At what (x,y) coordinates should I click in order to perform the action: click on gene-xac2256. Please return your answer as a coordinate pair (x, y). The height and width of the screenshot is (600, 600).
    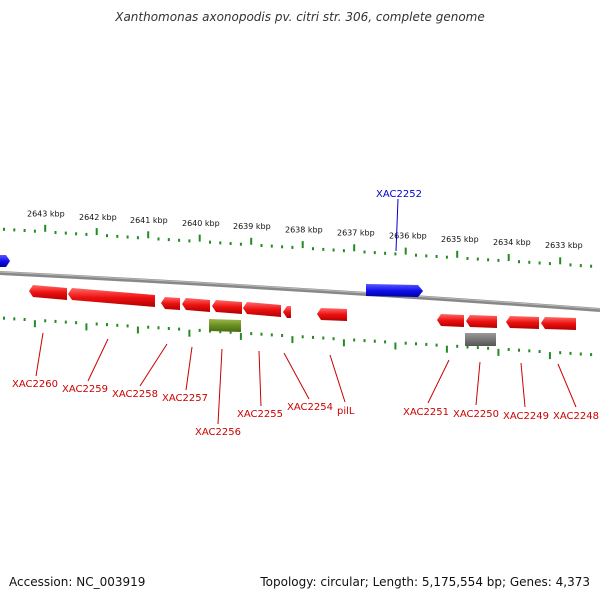
    Looking at the image, I should click on (225, 325).